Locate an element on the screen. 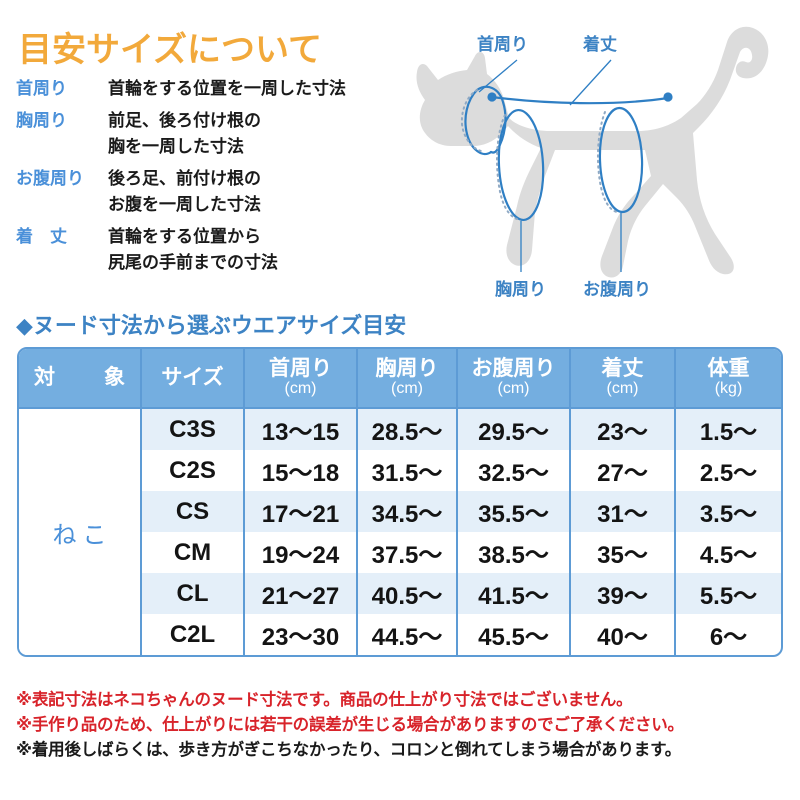 This screenshot has height=800, width=800. column-header-belly-label: お腹周り is located at coordinates (513, 369).